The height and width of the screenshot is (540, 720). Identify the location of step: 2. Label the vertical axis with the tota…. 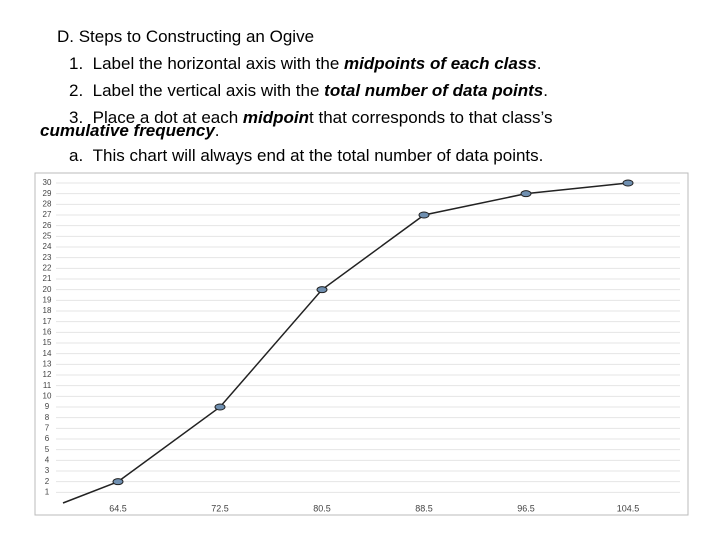
(308, 91).